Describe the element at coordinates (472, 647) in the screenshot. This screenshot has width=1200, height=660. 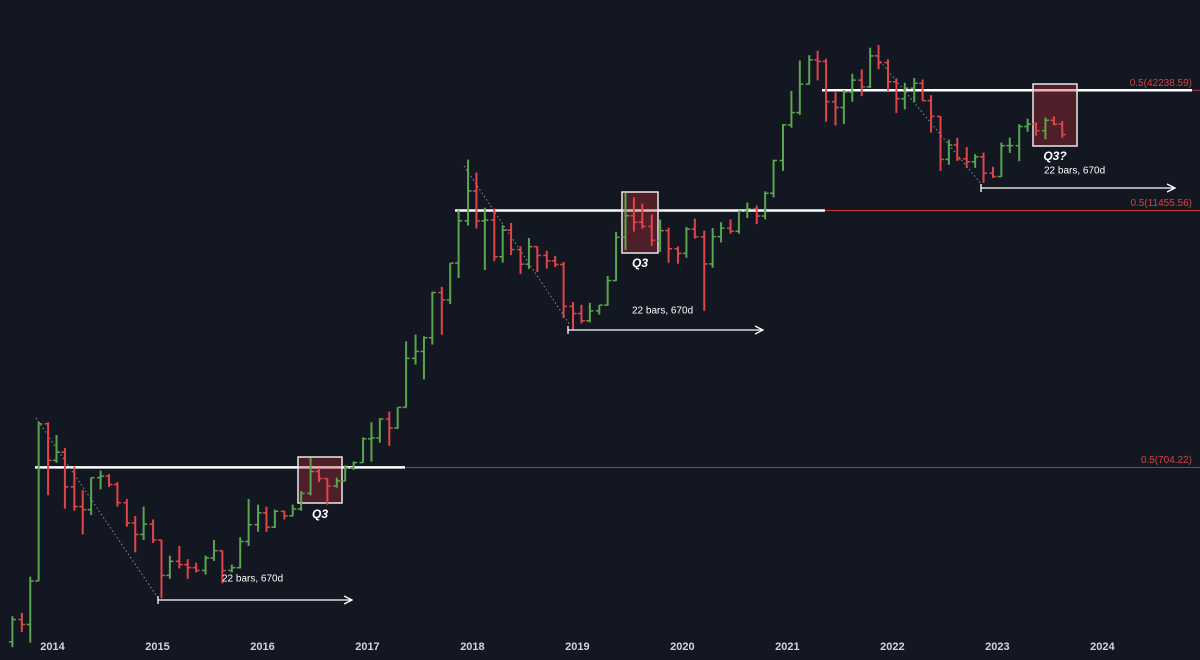
I see `x-tick-label: 2018` at that location.